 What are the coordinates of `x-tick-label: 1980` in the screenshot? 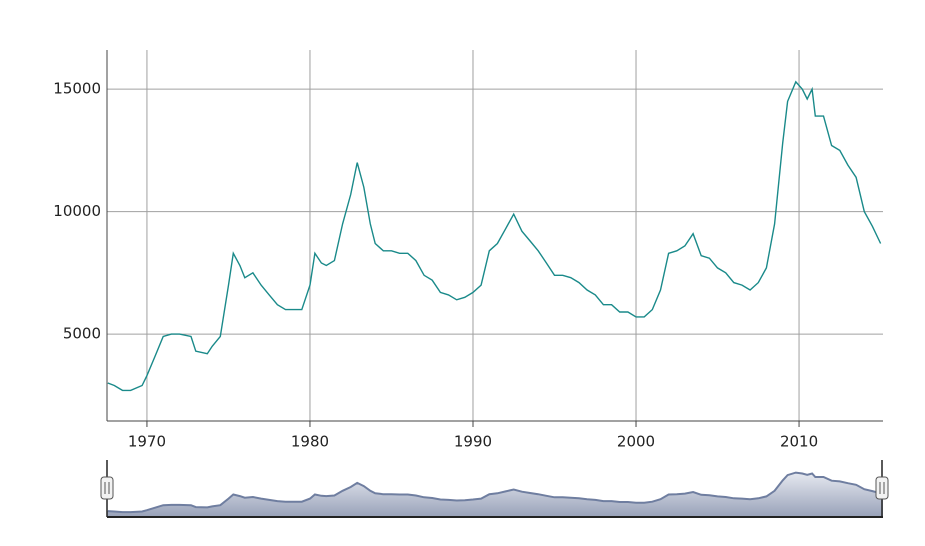 It's located at (310, 442).